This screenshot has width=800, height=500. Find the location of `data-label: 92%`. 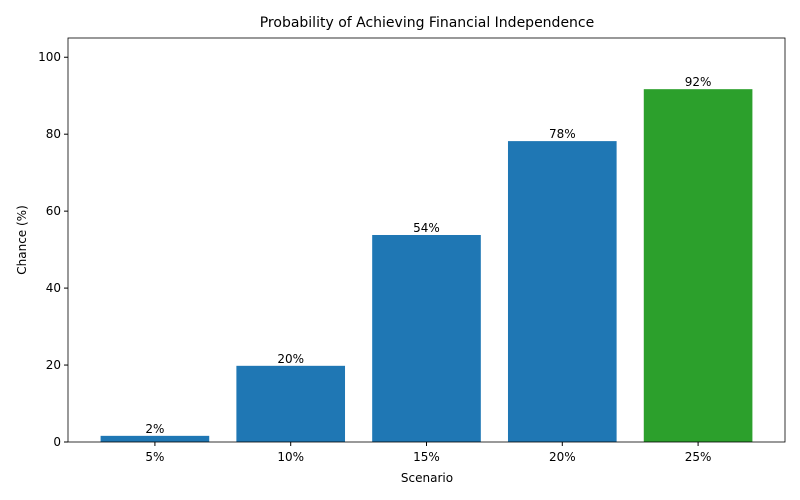

data-label: 92% is located at coordinates (698, 82).